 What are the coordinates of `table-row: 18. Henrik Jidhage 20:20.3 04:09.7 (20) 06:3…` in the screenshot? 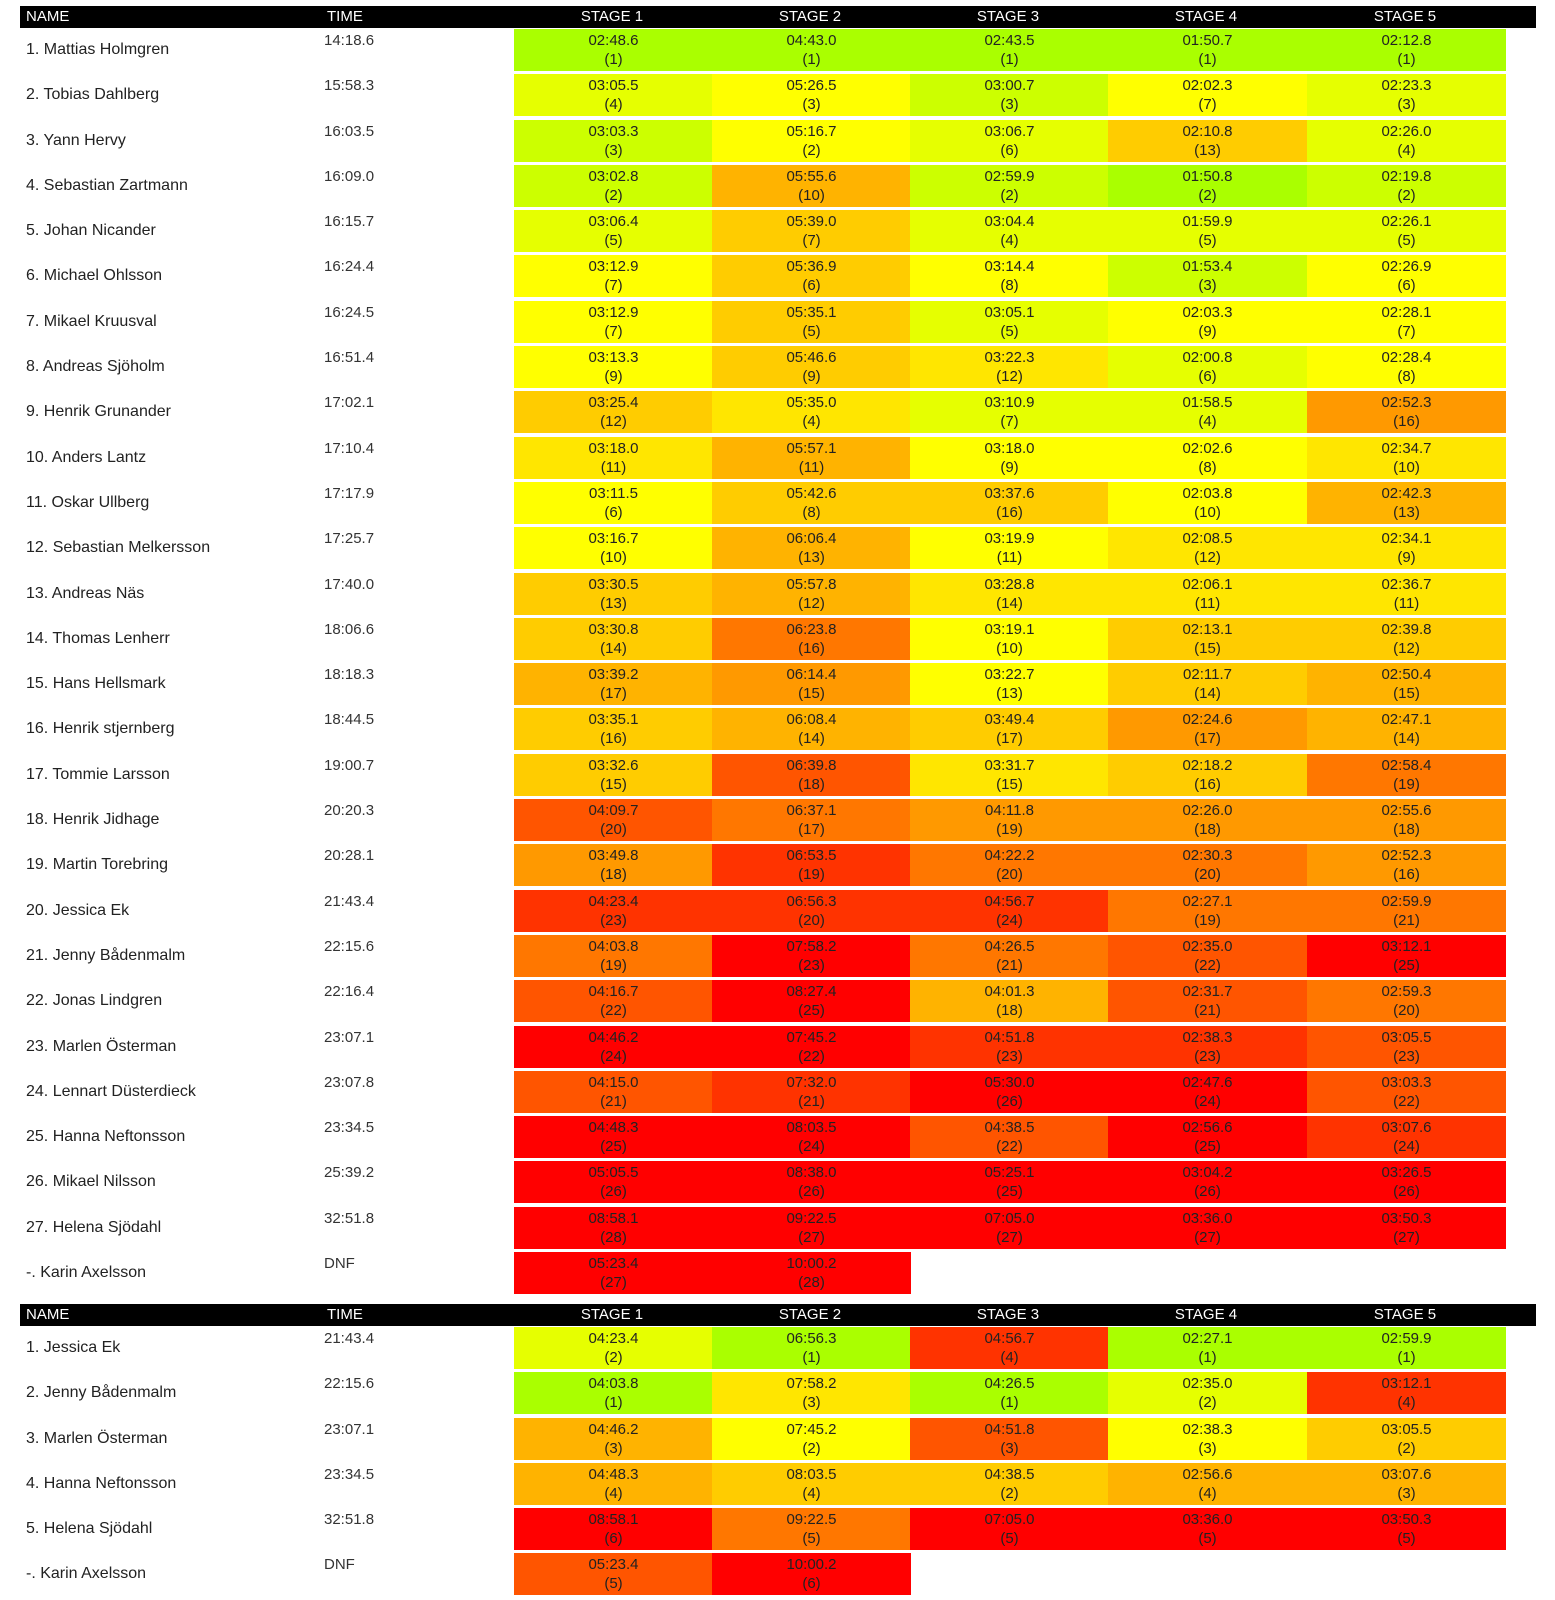 It's located at (778, 820).